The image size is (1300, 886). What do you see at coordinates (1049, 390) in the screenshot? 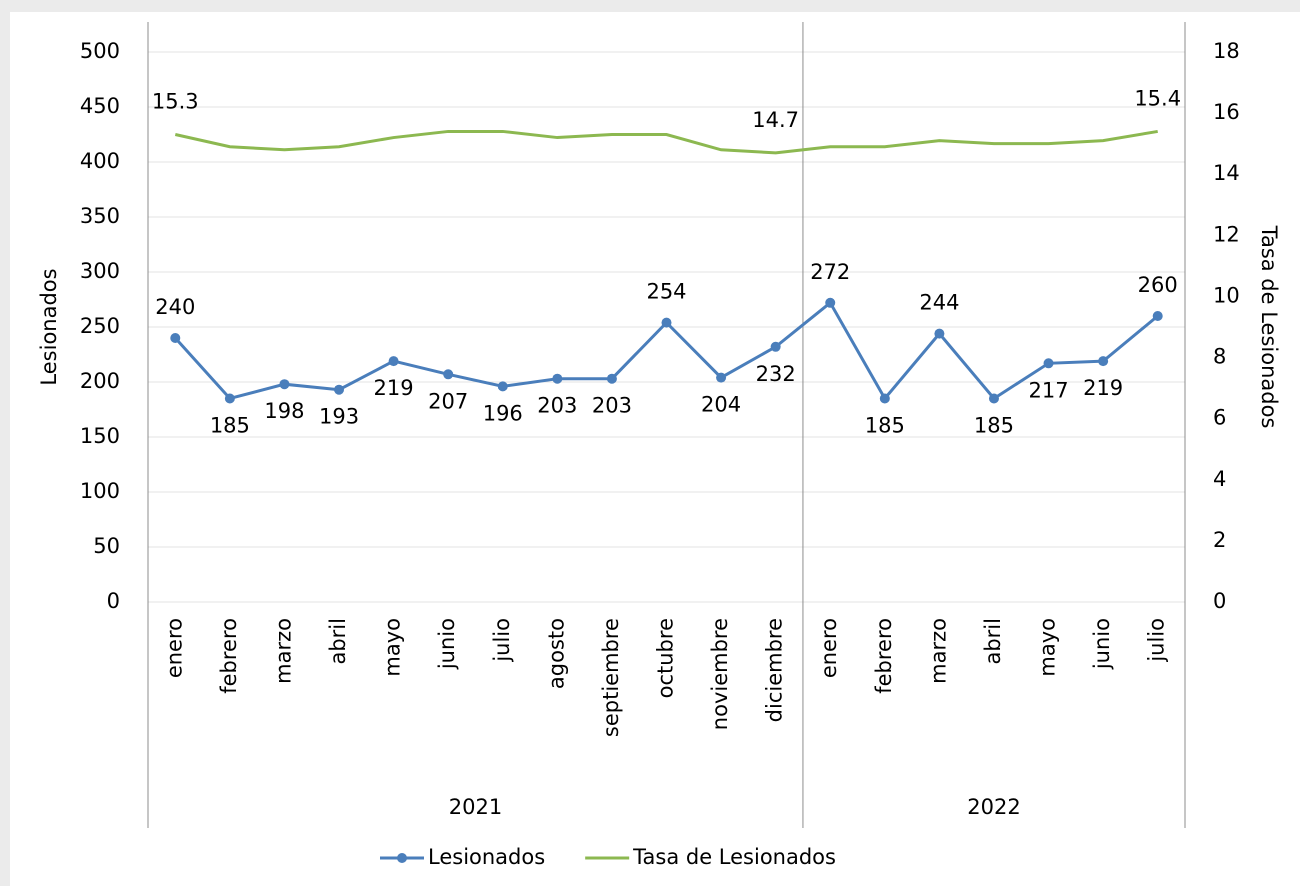
I see `data-label: 217` at bounding box center [1049, 390].